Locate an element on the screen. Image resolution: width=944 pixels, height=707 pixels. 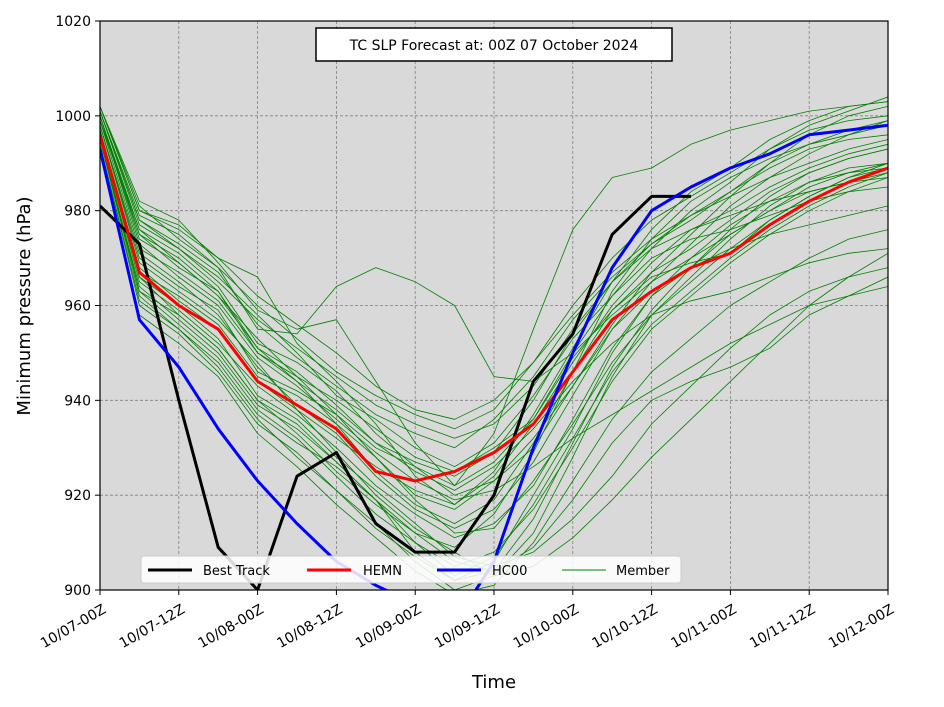
x-tick-label: 10/12-00Z is located at coordinates (861, 627).